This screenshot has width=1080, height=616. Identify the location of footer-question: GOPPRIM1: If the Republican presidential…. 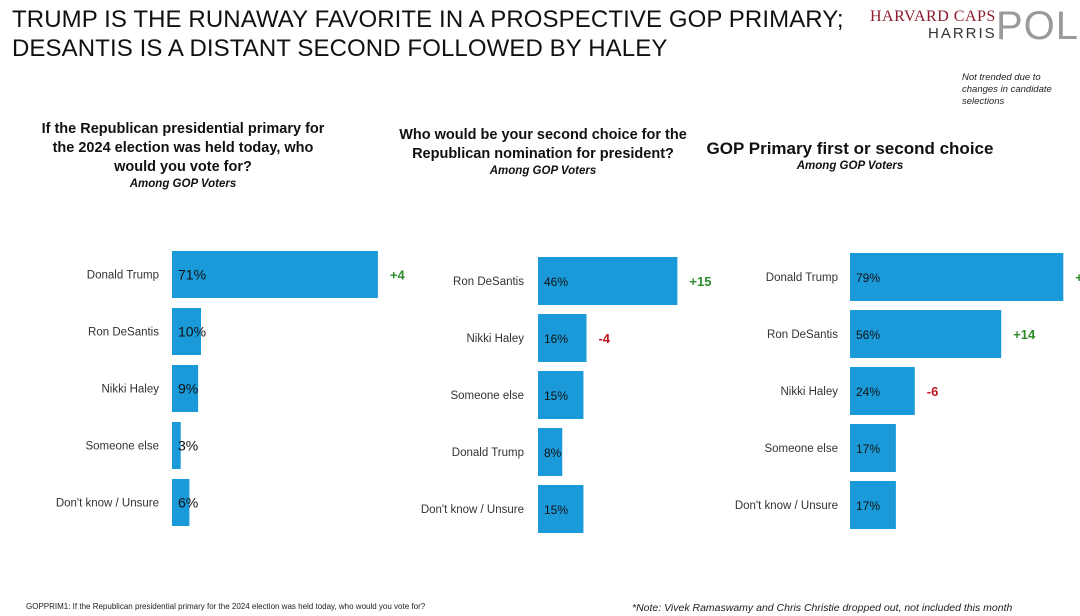
(226, 606).